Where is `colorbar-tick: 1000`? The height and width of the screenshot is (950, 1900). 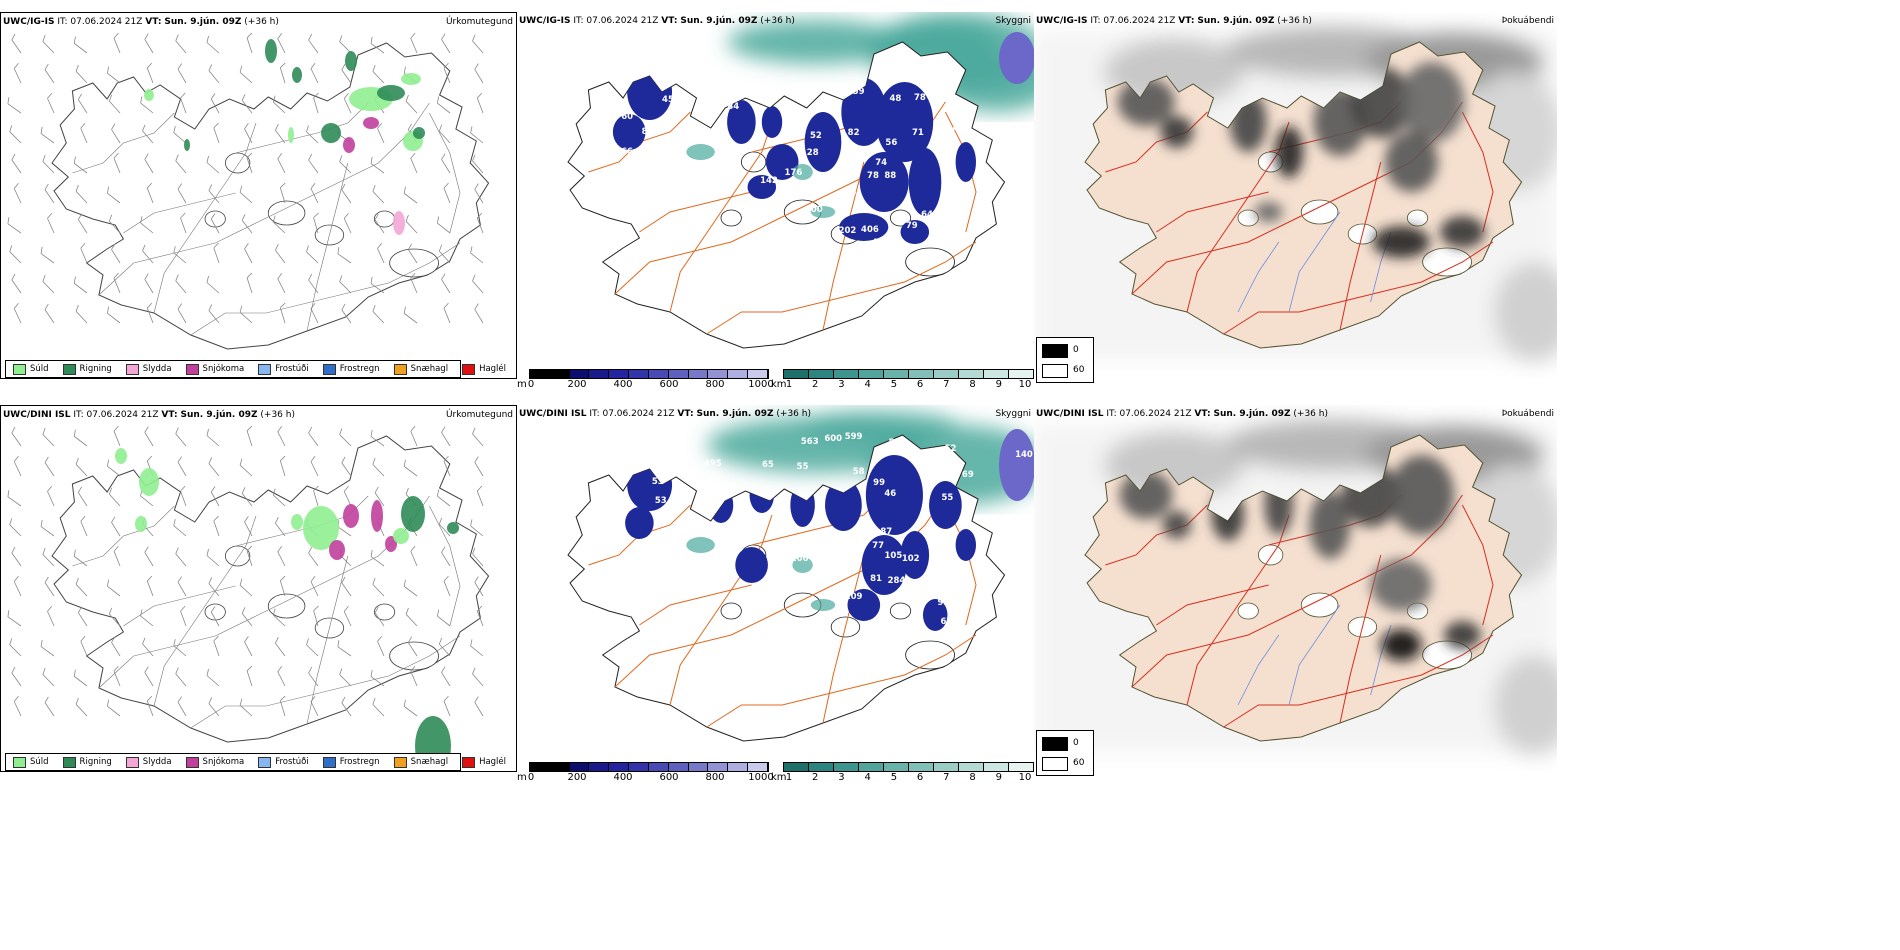
colorbar-tick: 1000 is located at coordinates (761, 777).